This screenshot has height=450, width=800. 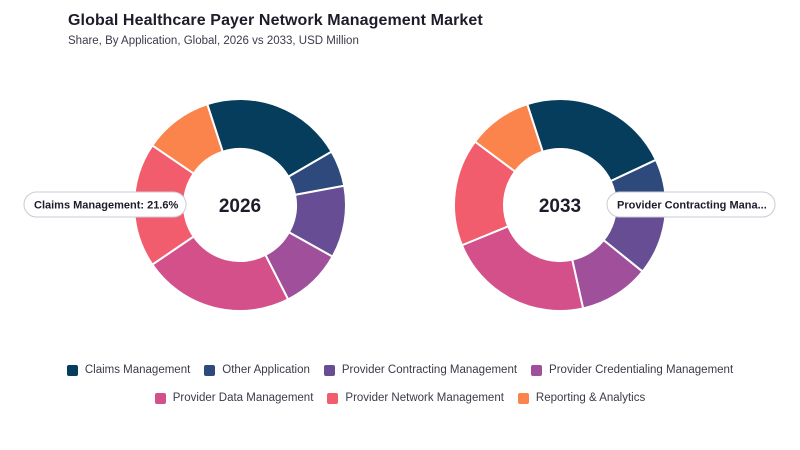 I want to click on legend-label: Claims Management, so click(x=137, y=370).